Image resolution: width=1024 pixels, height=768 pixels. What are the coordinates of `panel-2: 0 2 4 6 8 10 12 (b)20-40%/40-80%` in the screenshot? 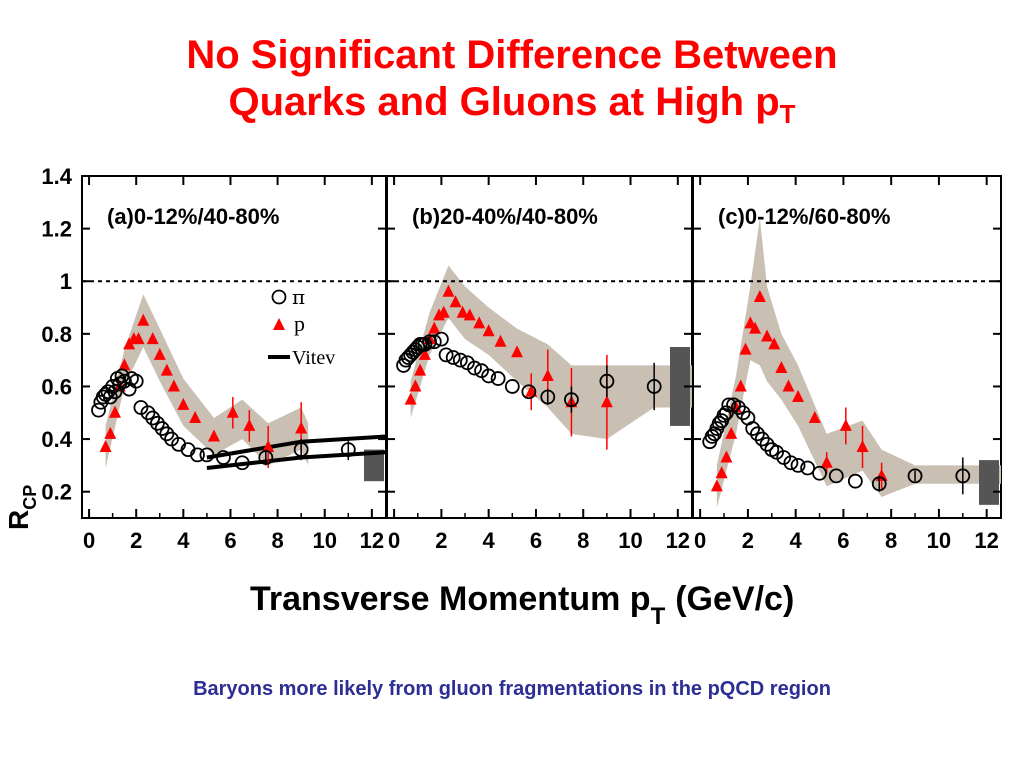 It's located at (539, 364).